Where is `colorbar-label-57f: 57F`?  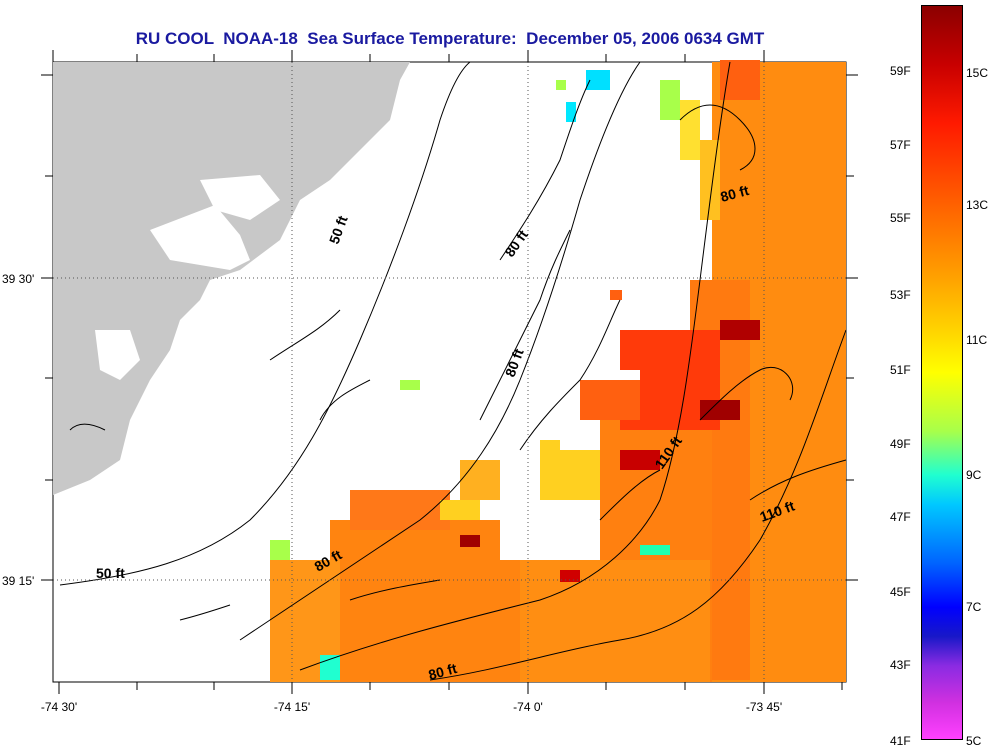
colorbar-label-57f: 57F is located at coordinates (900, 145).